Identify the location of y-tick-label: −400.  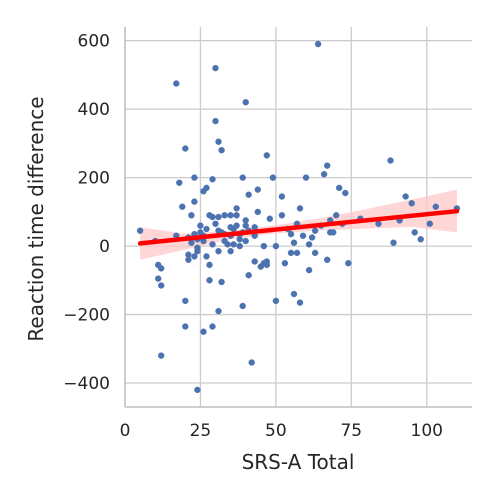
(86, 384).